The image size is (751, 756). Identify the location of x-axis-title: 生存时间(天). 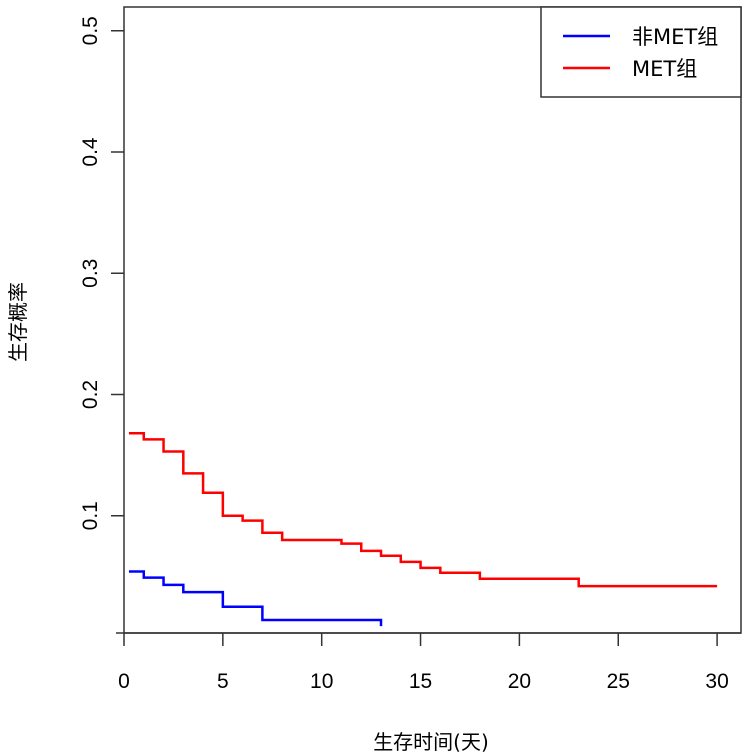
(431, 742).